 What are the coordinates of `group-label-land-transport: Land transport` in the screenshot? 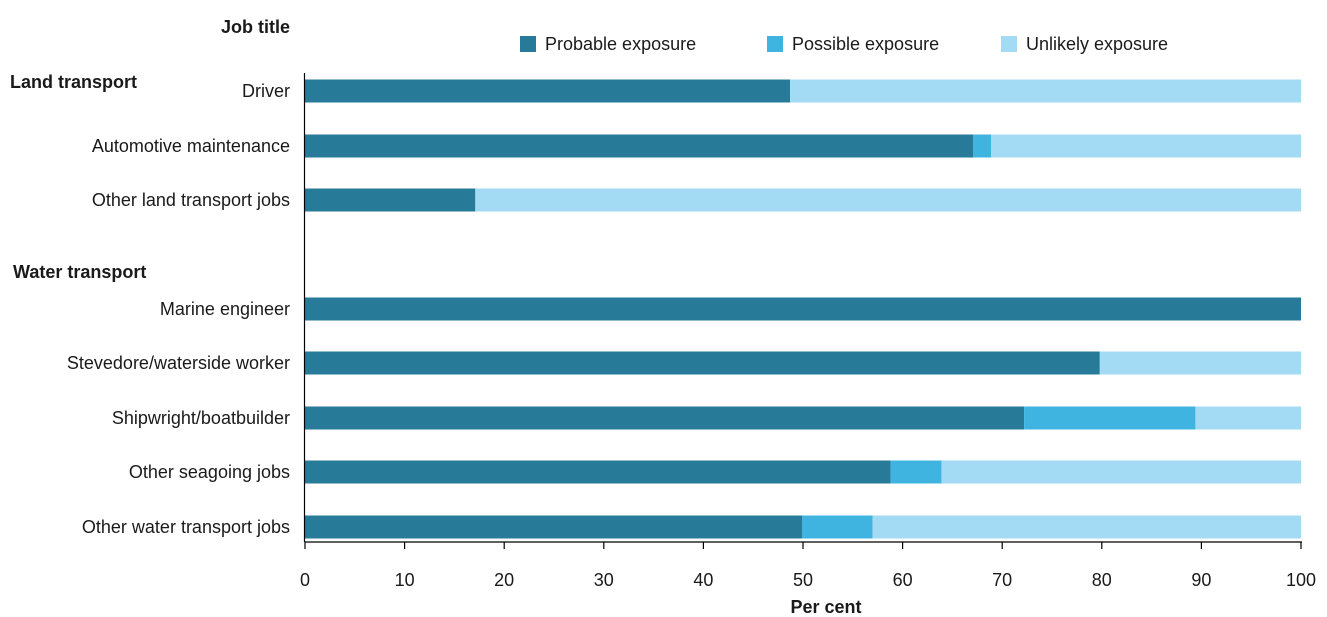 It's located at (73, 82).